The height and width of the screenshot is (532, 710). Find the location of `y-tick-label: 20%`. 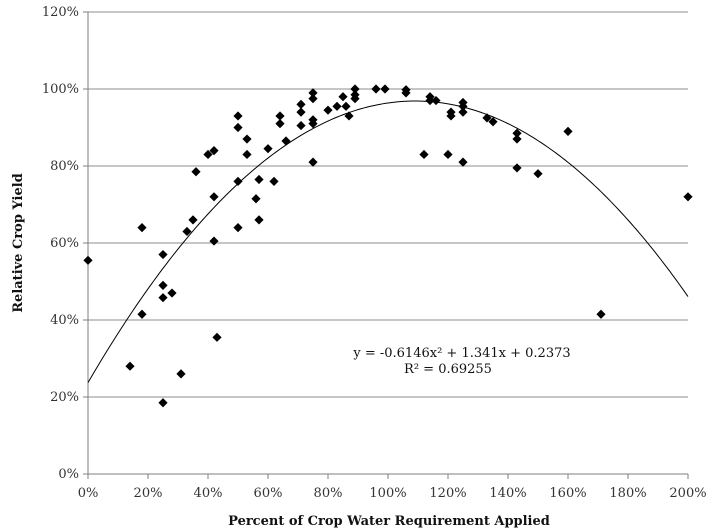

y-tick-label: 20% is located at coordinates (64, 397).